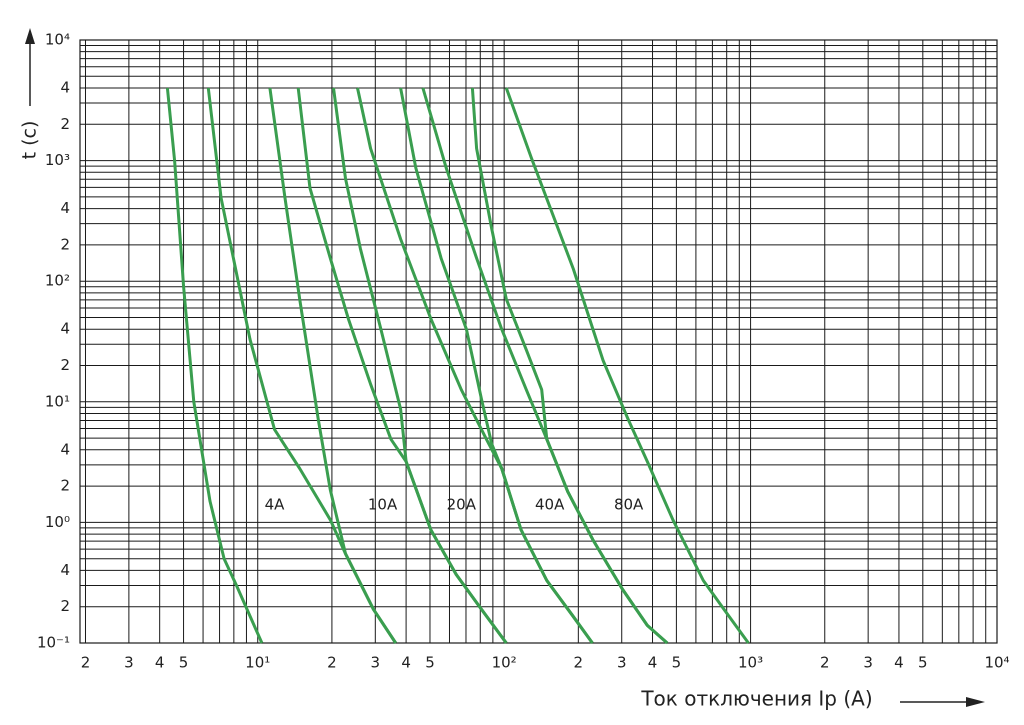 Image resolution: width=1024 pixels, height=725 pixels. Describe the element at coordinates (57, 160) in the screenshot. I see `y-tick-label: 10³` at that location.